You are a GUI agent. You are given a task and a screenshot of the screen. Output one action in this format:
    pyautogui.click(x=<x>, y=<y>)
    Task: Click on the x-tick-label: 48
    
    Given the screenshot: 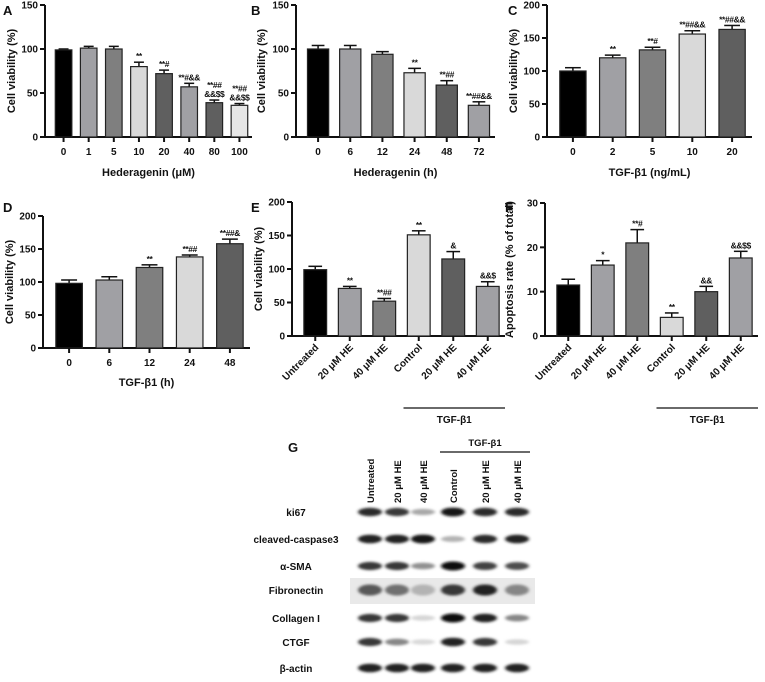 What is the action you would take?
    pyautogui.click(x=447, y=152)
    